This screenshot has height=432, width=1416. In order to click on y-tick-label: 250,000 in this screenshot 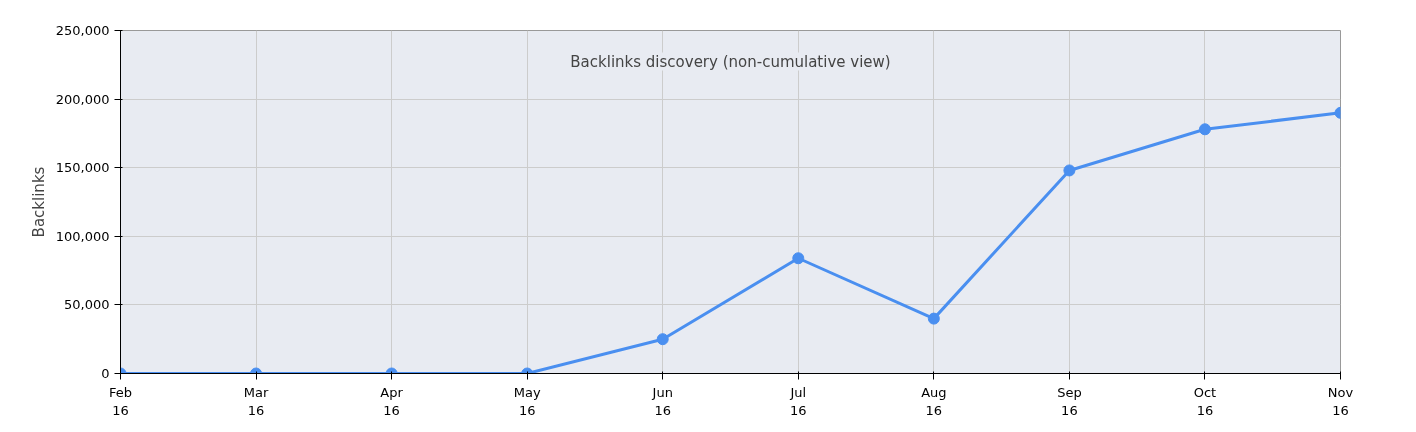, I will do `click(82, 30)`.